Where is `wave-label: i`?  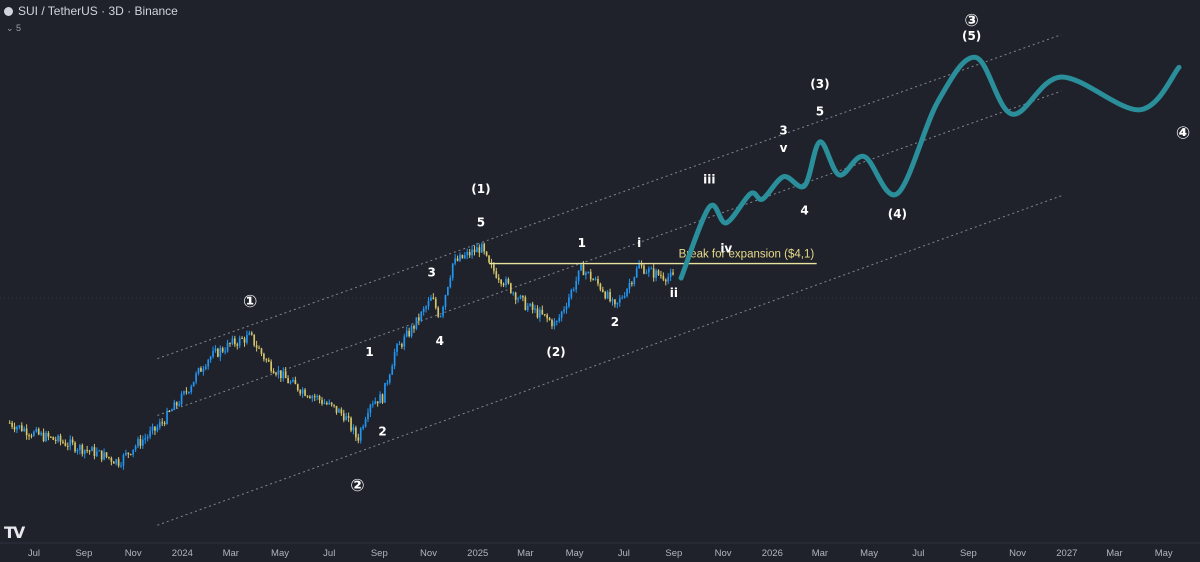 wave-label: i is located at coordinates (639, 243).